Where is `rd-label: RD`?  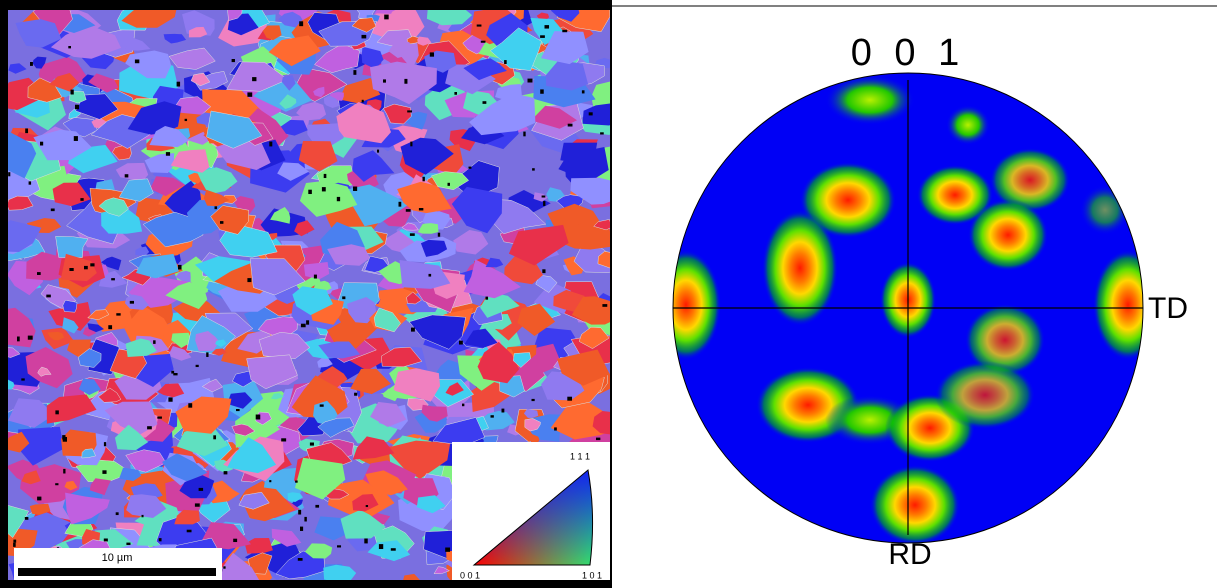 rd-label: RD is located at coordinates (909, 554).